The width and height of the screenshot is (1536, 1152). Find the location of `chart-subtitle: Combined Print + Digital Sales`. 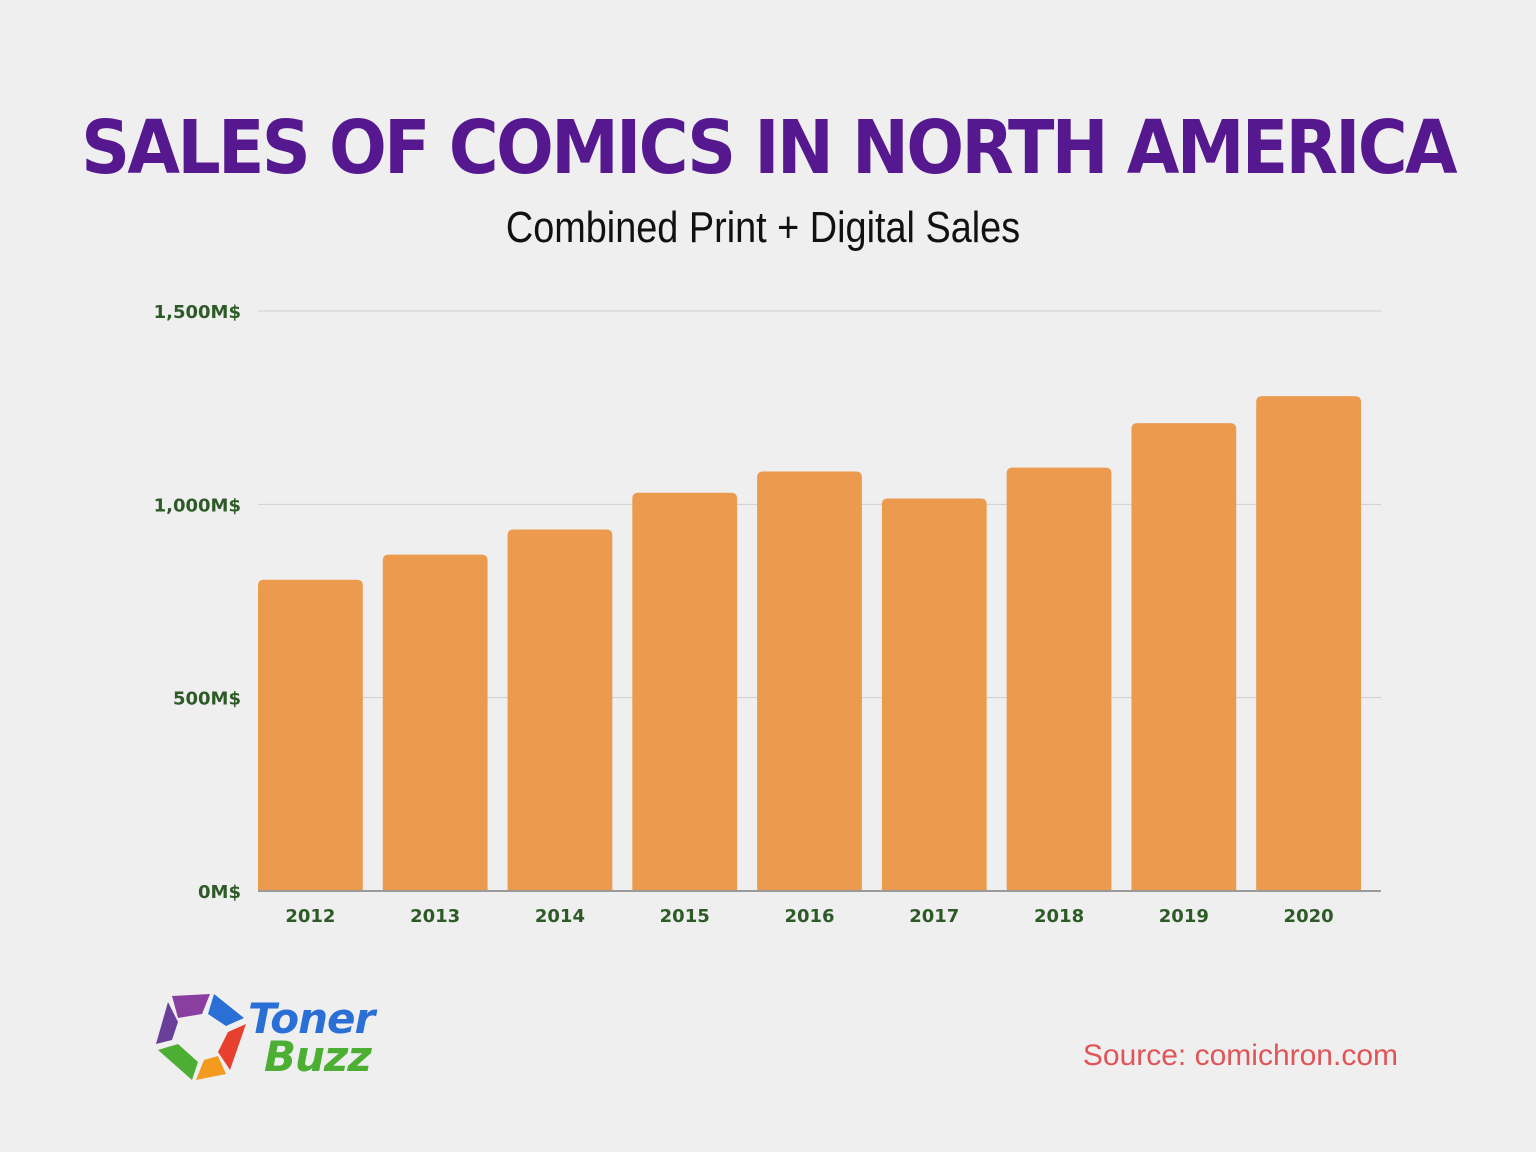

chart-subtitle: Combined Print + Digital Sales is located at coordinates (763, 227).